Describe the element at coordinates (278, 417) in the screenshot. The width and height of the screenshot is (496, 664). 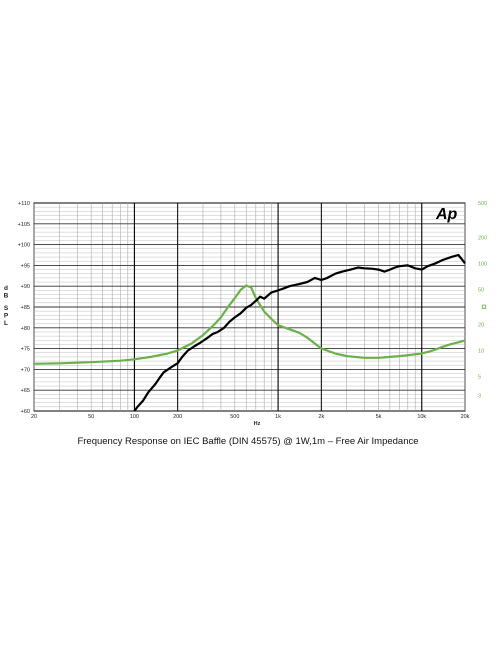
I see `x-tick-label: 1k` at that location.